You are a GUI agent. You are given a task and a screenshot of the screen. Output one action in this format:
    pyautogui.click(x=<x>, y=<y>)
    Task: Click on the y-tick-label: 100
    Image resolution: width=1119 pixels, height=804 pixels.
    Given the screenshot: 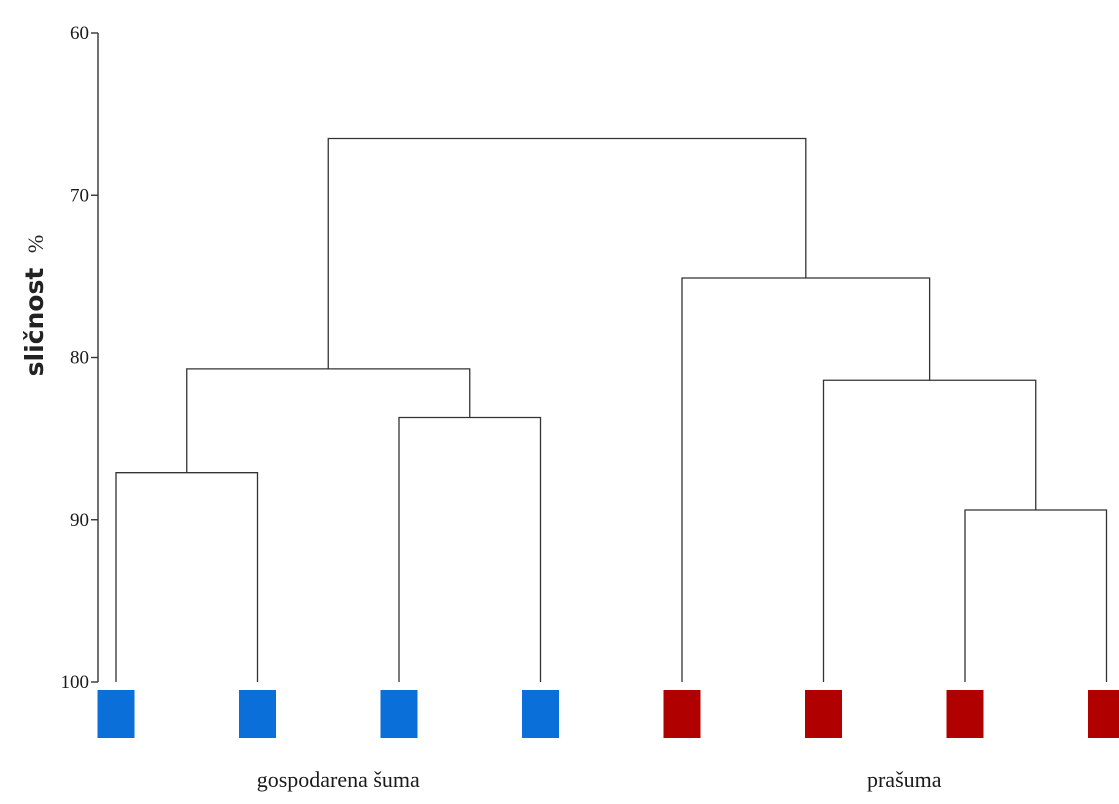 What is the action you would take?
    pyautogui.click(x=75, y=682)
    